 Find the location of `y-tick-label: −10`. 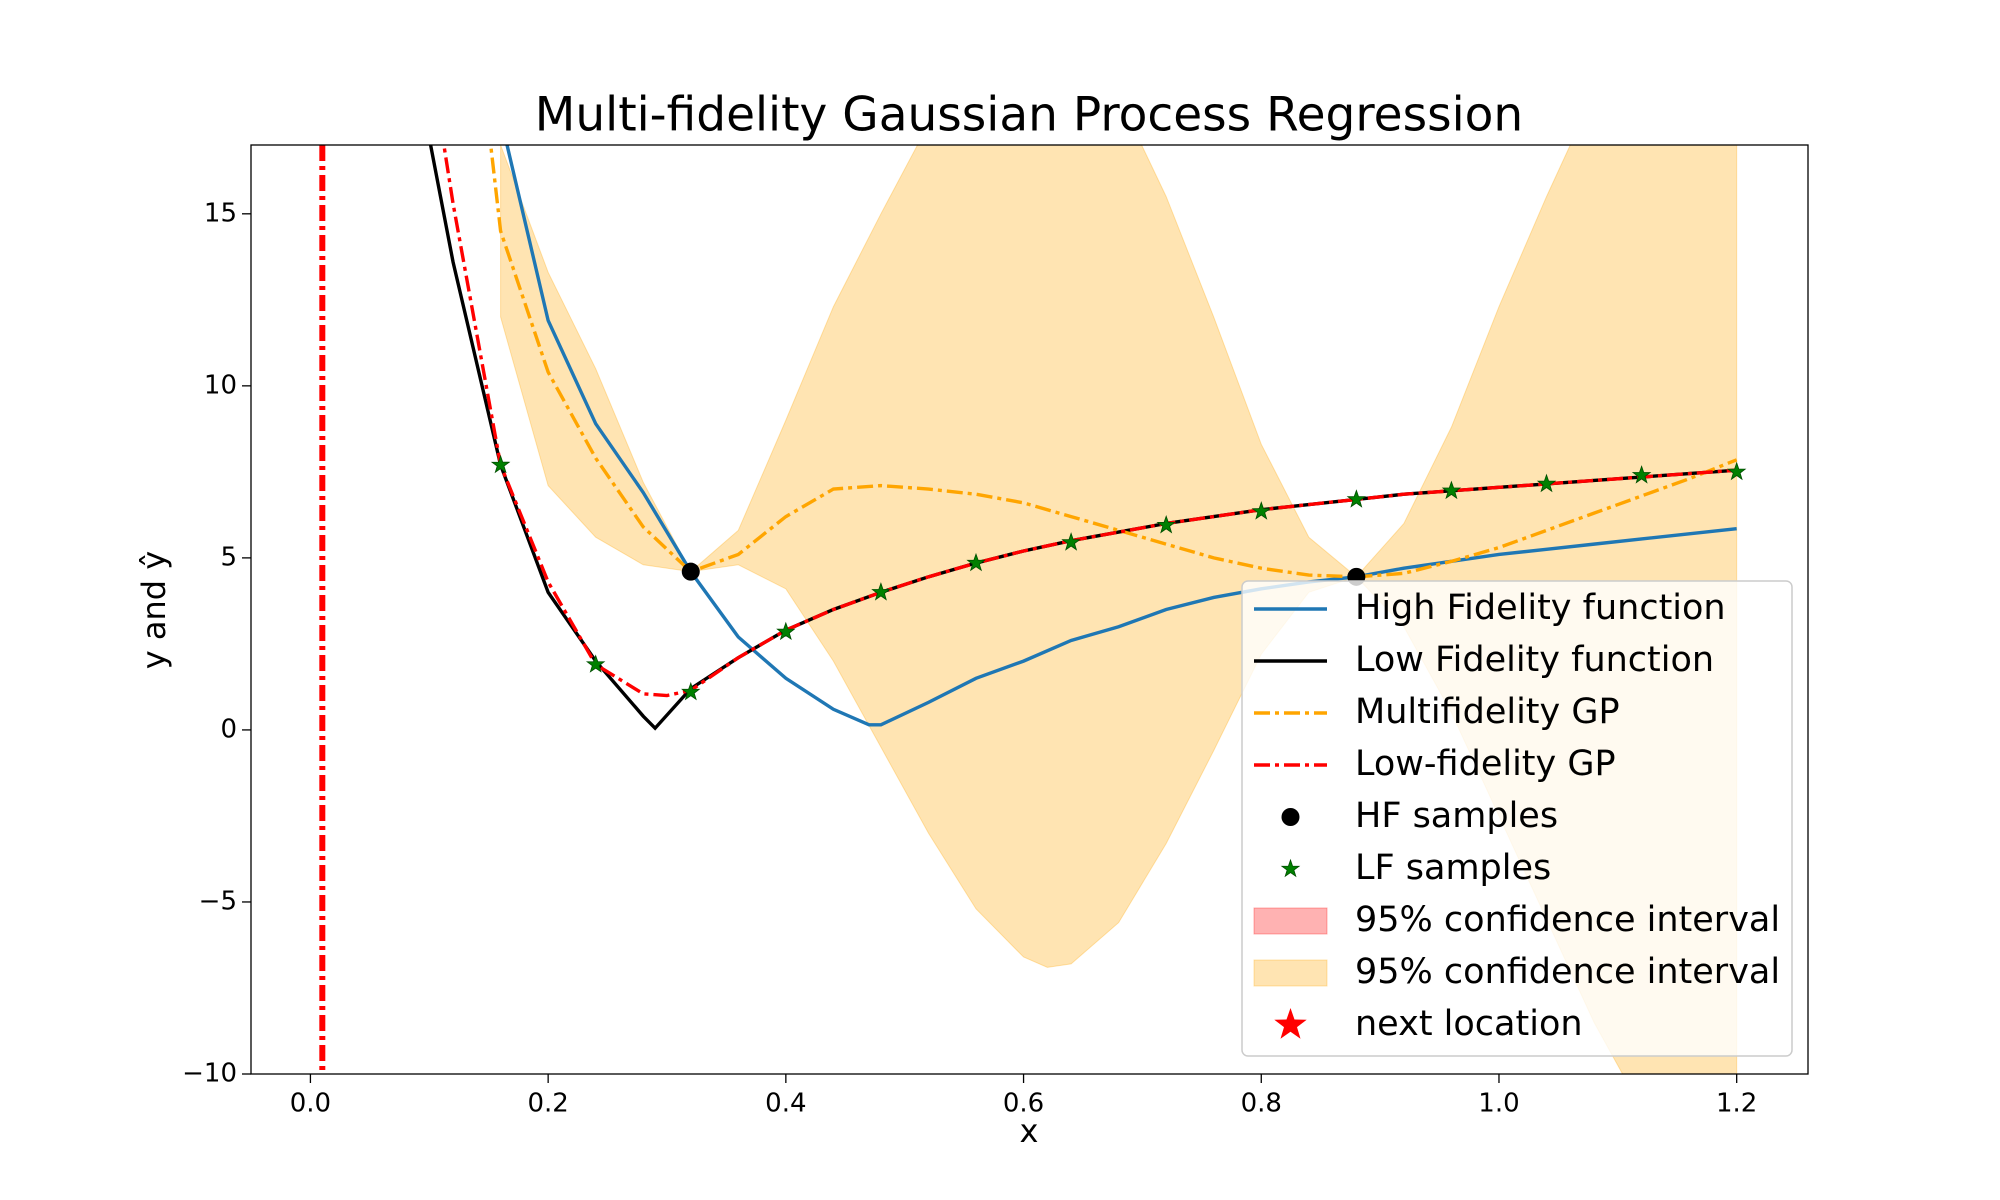

y-tick-label: −10 is located at coordinates (209, 1074).